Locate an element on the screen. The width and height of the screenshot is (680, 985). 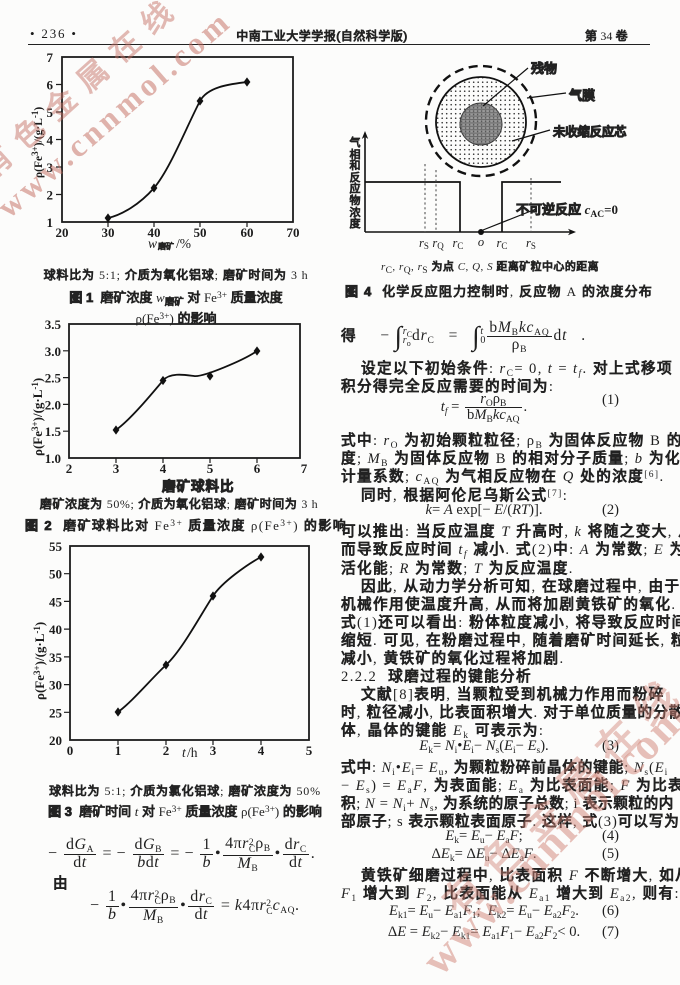
svg-text: t is located at coordinates (184, 752).